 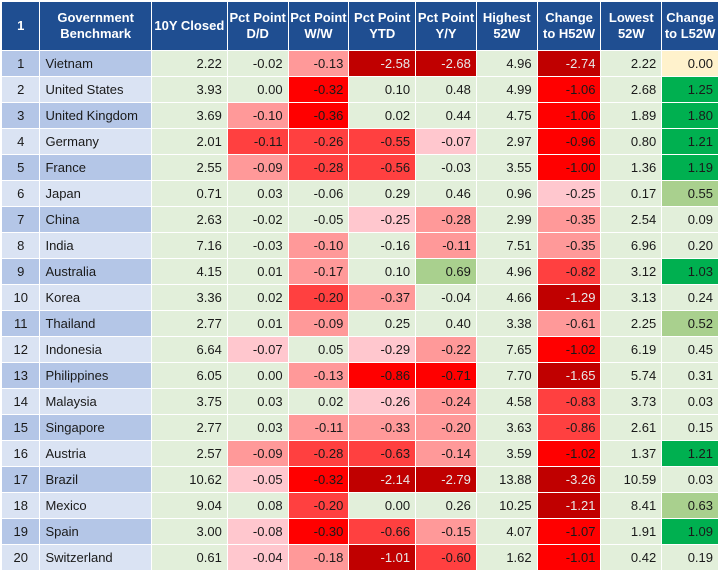 What do you see at coordinates (631, 401) in the screenshot?
I see `lowest-52w-cell: 3.73` at bounding box center [631, 401].